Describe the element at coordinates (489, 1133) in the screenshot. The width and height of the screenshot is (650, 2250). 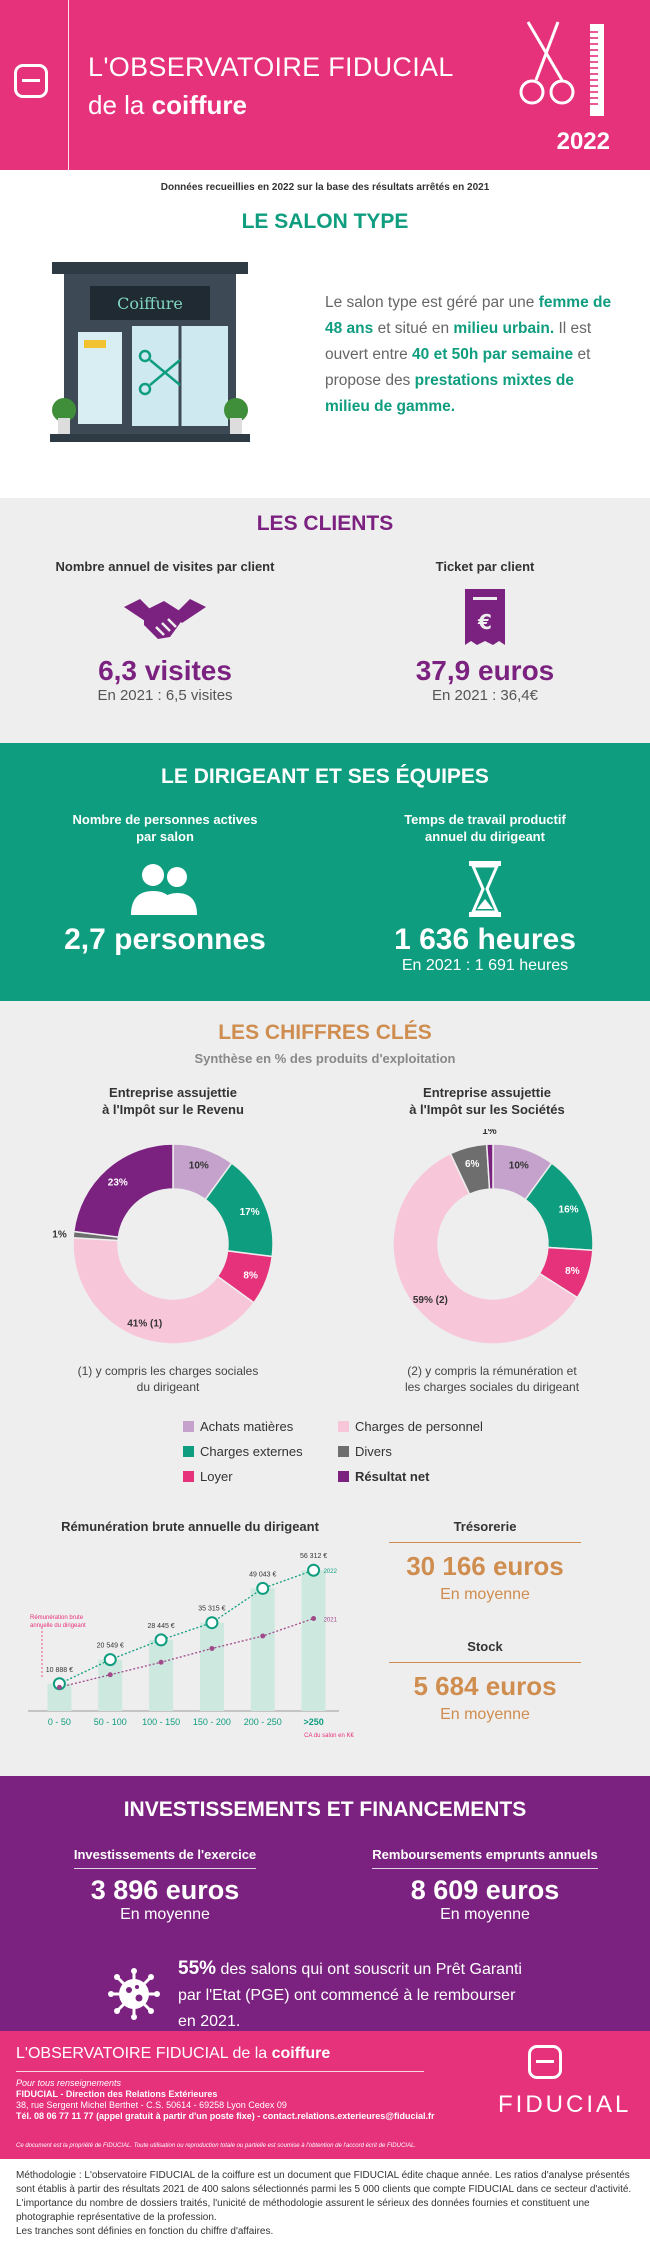
I see `is-slice-label-5: 1%` at that location.